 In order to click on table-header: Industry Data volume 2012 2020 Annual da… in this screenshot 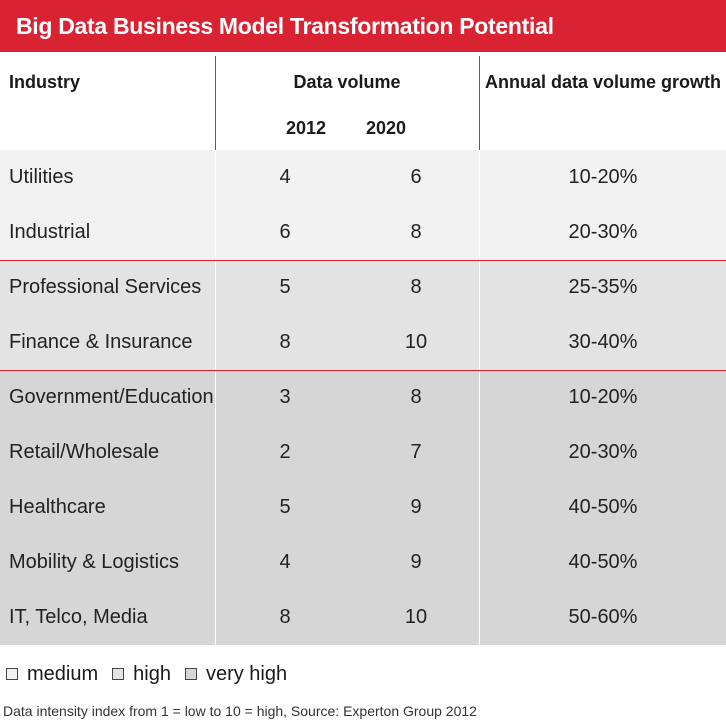, I will do `click(363, 101)`.